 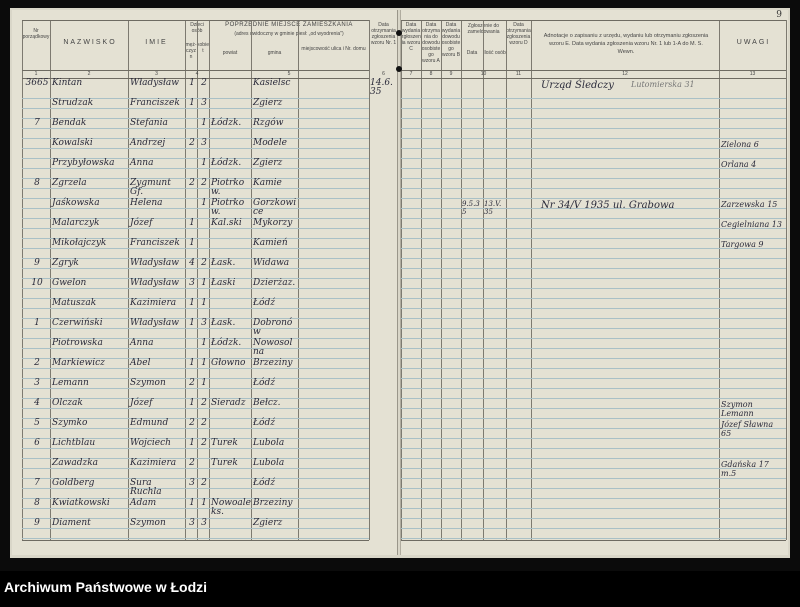 What do you see at coordinates (69, 283) in the screenshot?
I see `cell-surname: Gwelon` at bounding box center [69, 283].